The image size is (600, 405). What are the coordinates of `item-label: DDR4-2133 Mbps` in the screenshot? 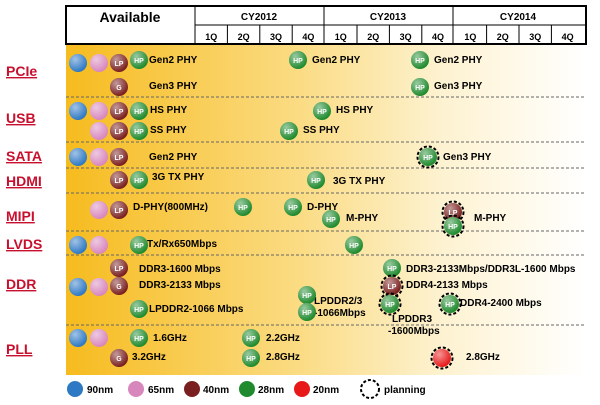 It's located at (447, 285).